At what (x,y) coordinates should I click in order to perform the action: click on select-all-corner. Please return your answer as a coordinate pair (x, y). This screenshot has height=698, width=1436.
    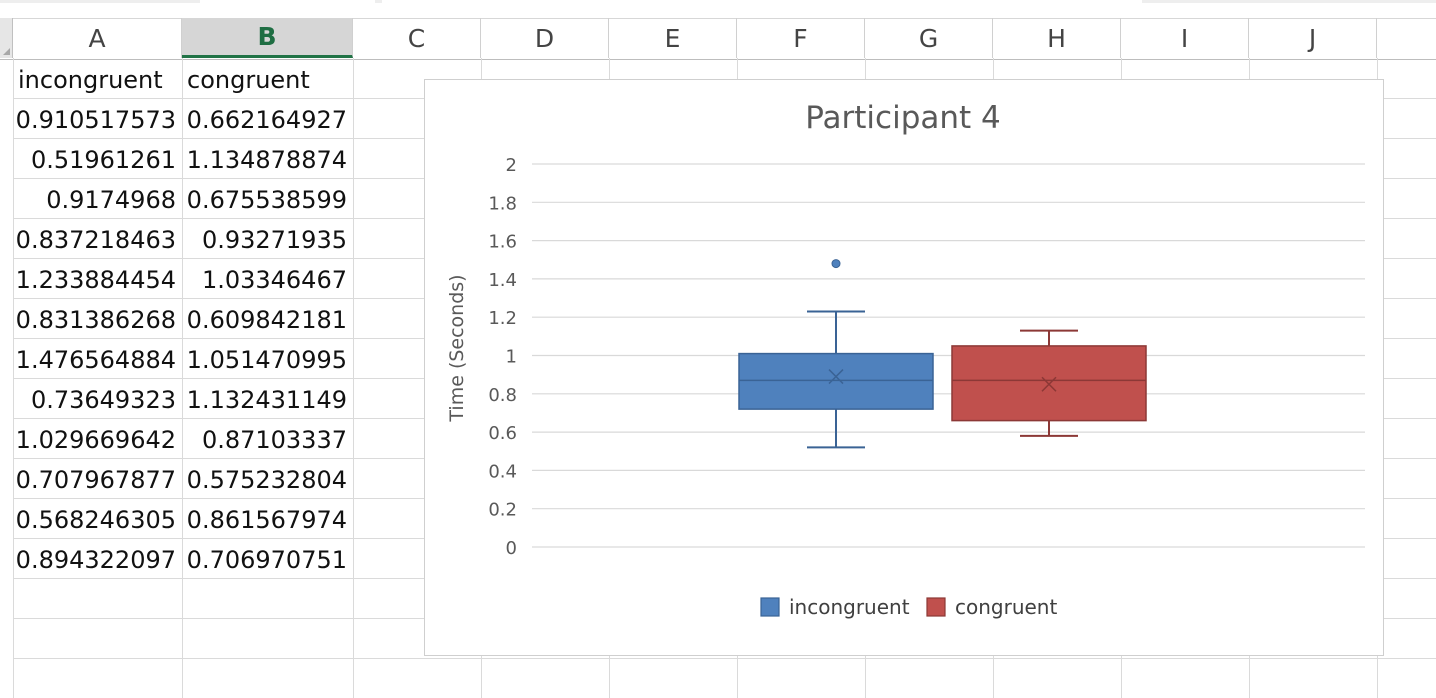
    Looking at the image, I should click on (6, 38).